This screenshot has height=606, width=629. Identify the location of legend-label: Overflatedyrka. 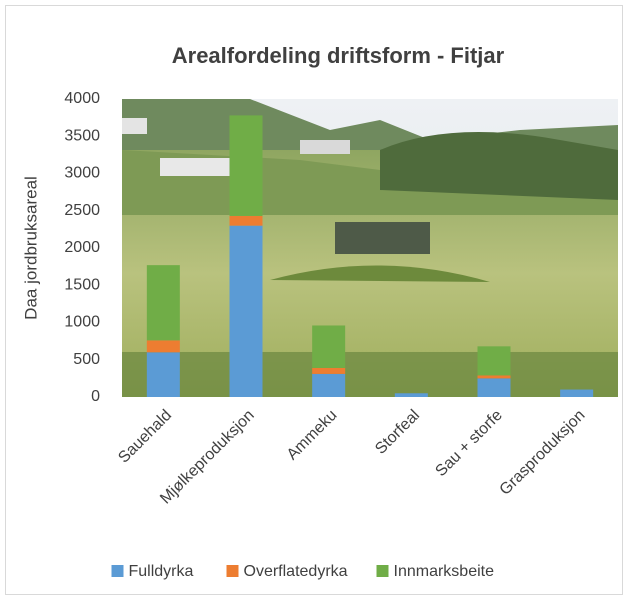
(296, 571).